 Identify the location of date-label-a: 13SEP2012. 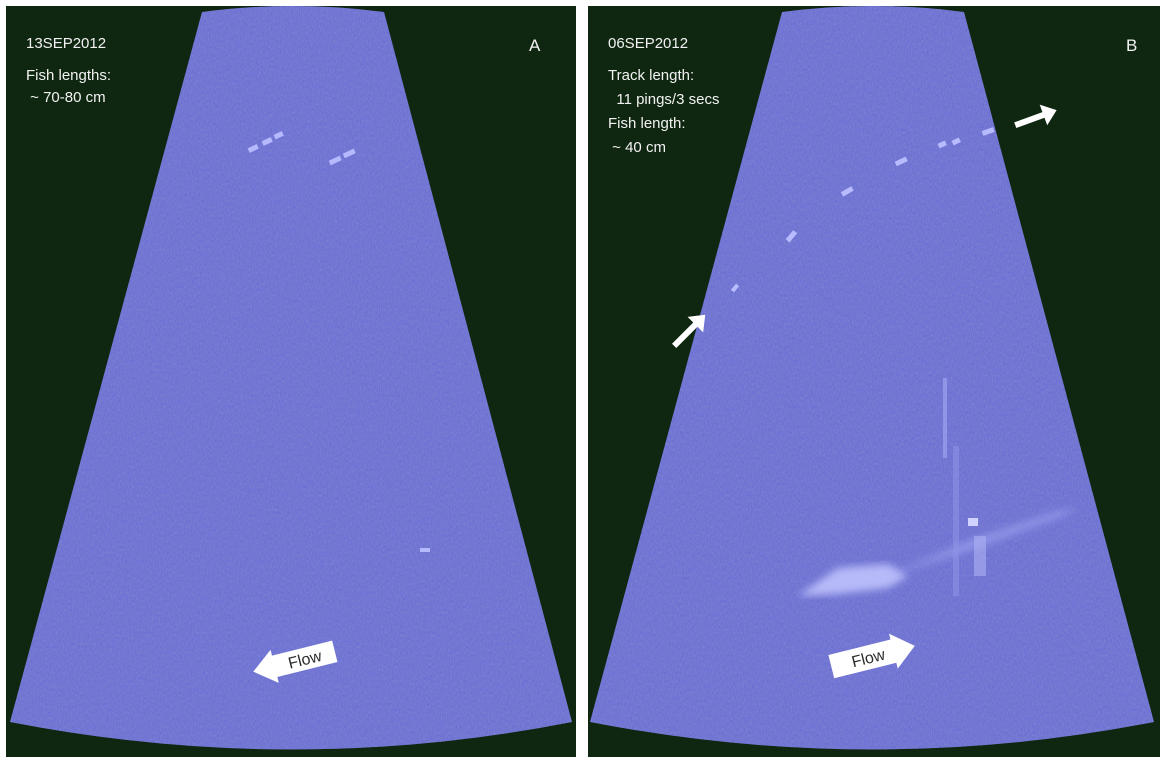
(66, 43).